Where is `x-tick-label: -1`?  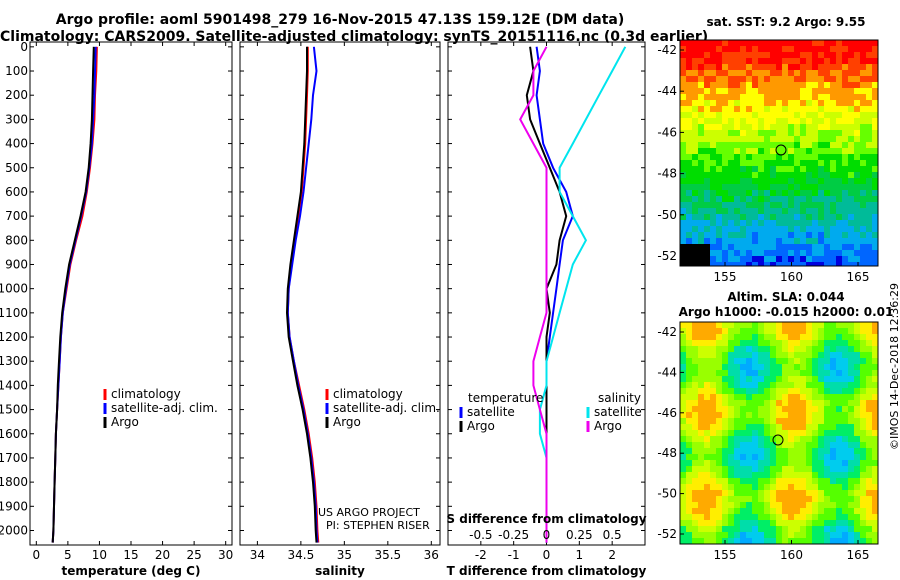
x-tick-label: -1 is located at coordinates (514, 555).